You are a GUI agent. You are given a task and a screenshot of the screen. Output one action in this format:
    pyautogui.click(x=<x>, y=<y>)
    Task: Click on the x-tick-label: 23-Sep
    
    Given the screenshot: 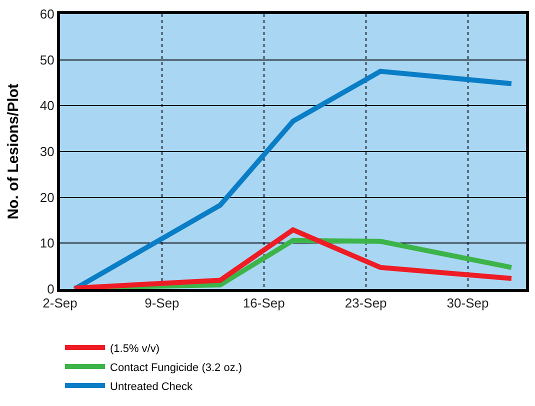 What is the action you would take?
    pyautogui.click(x=365, y=303)
    